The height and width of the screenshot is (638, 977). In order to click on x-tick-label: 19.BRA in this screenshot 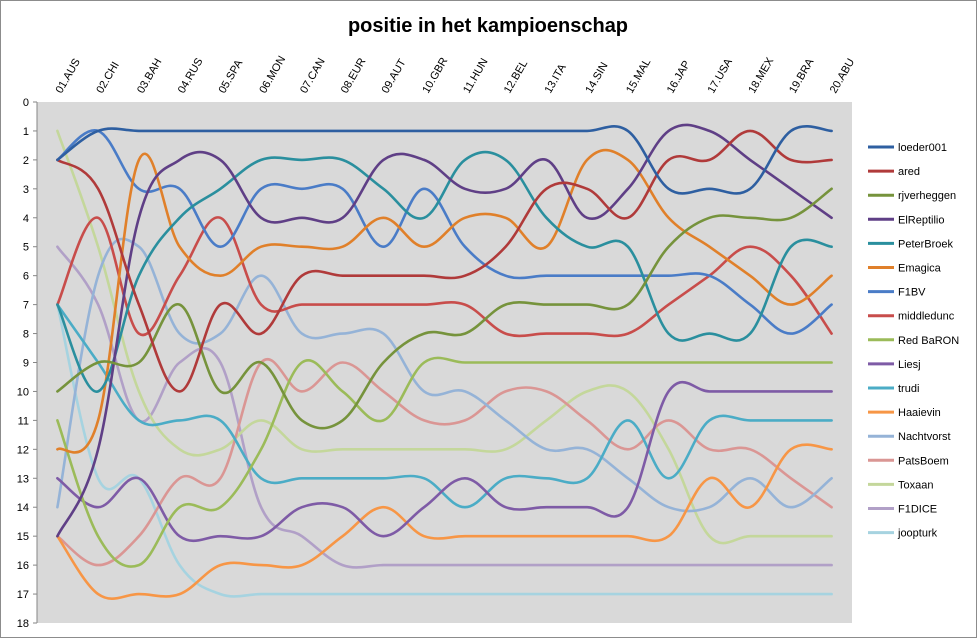, I will do `click(802, 75)`.